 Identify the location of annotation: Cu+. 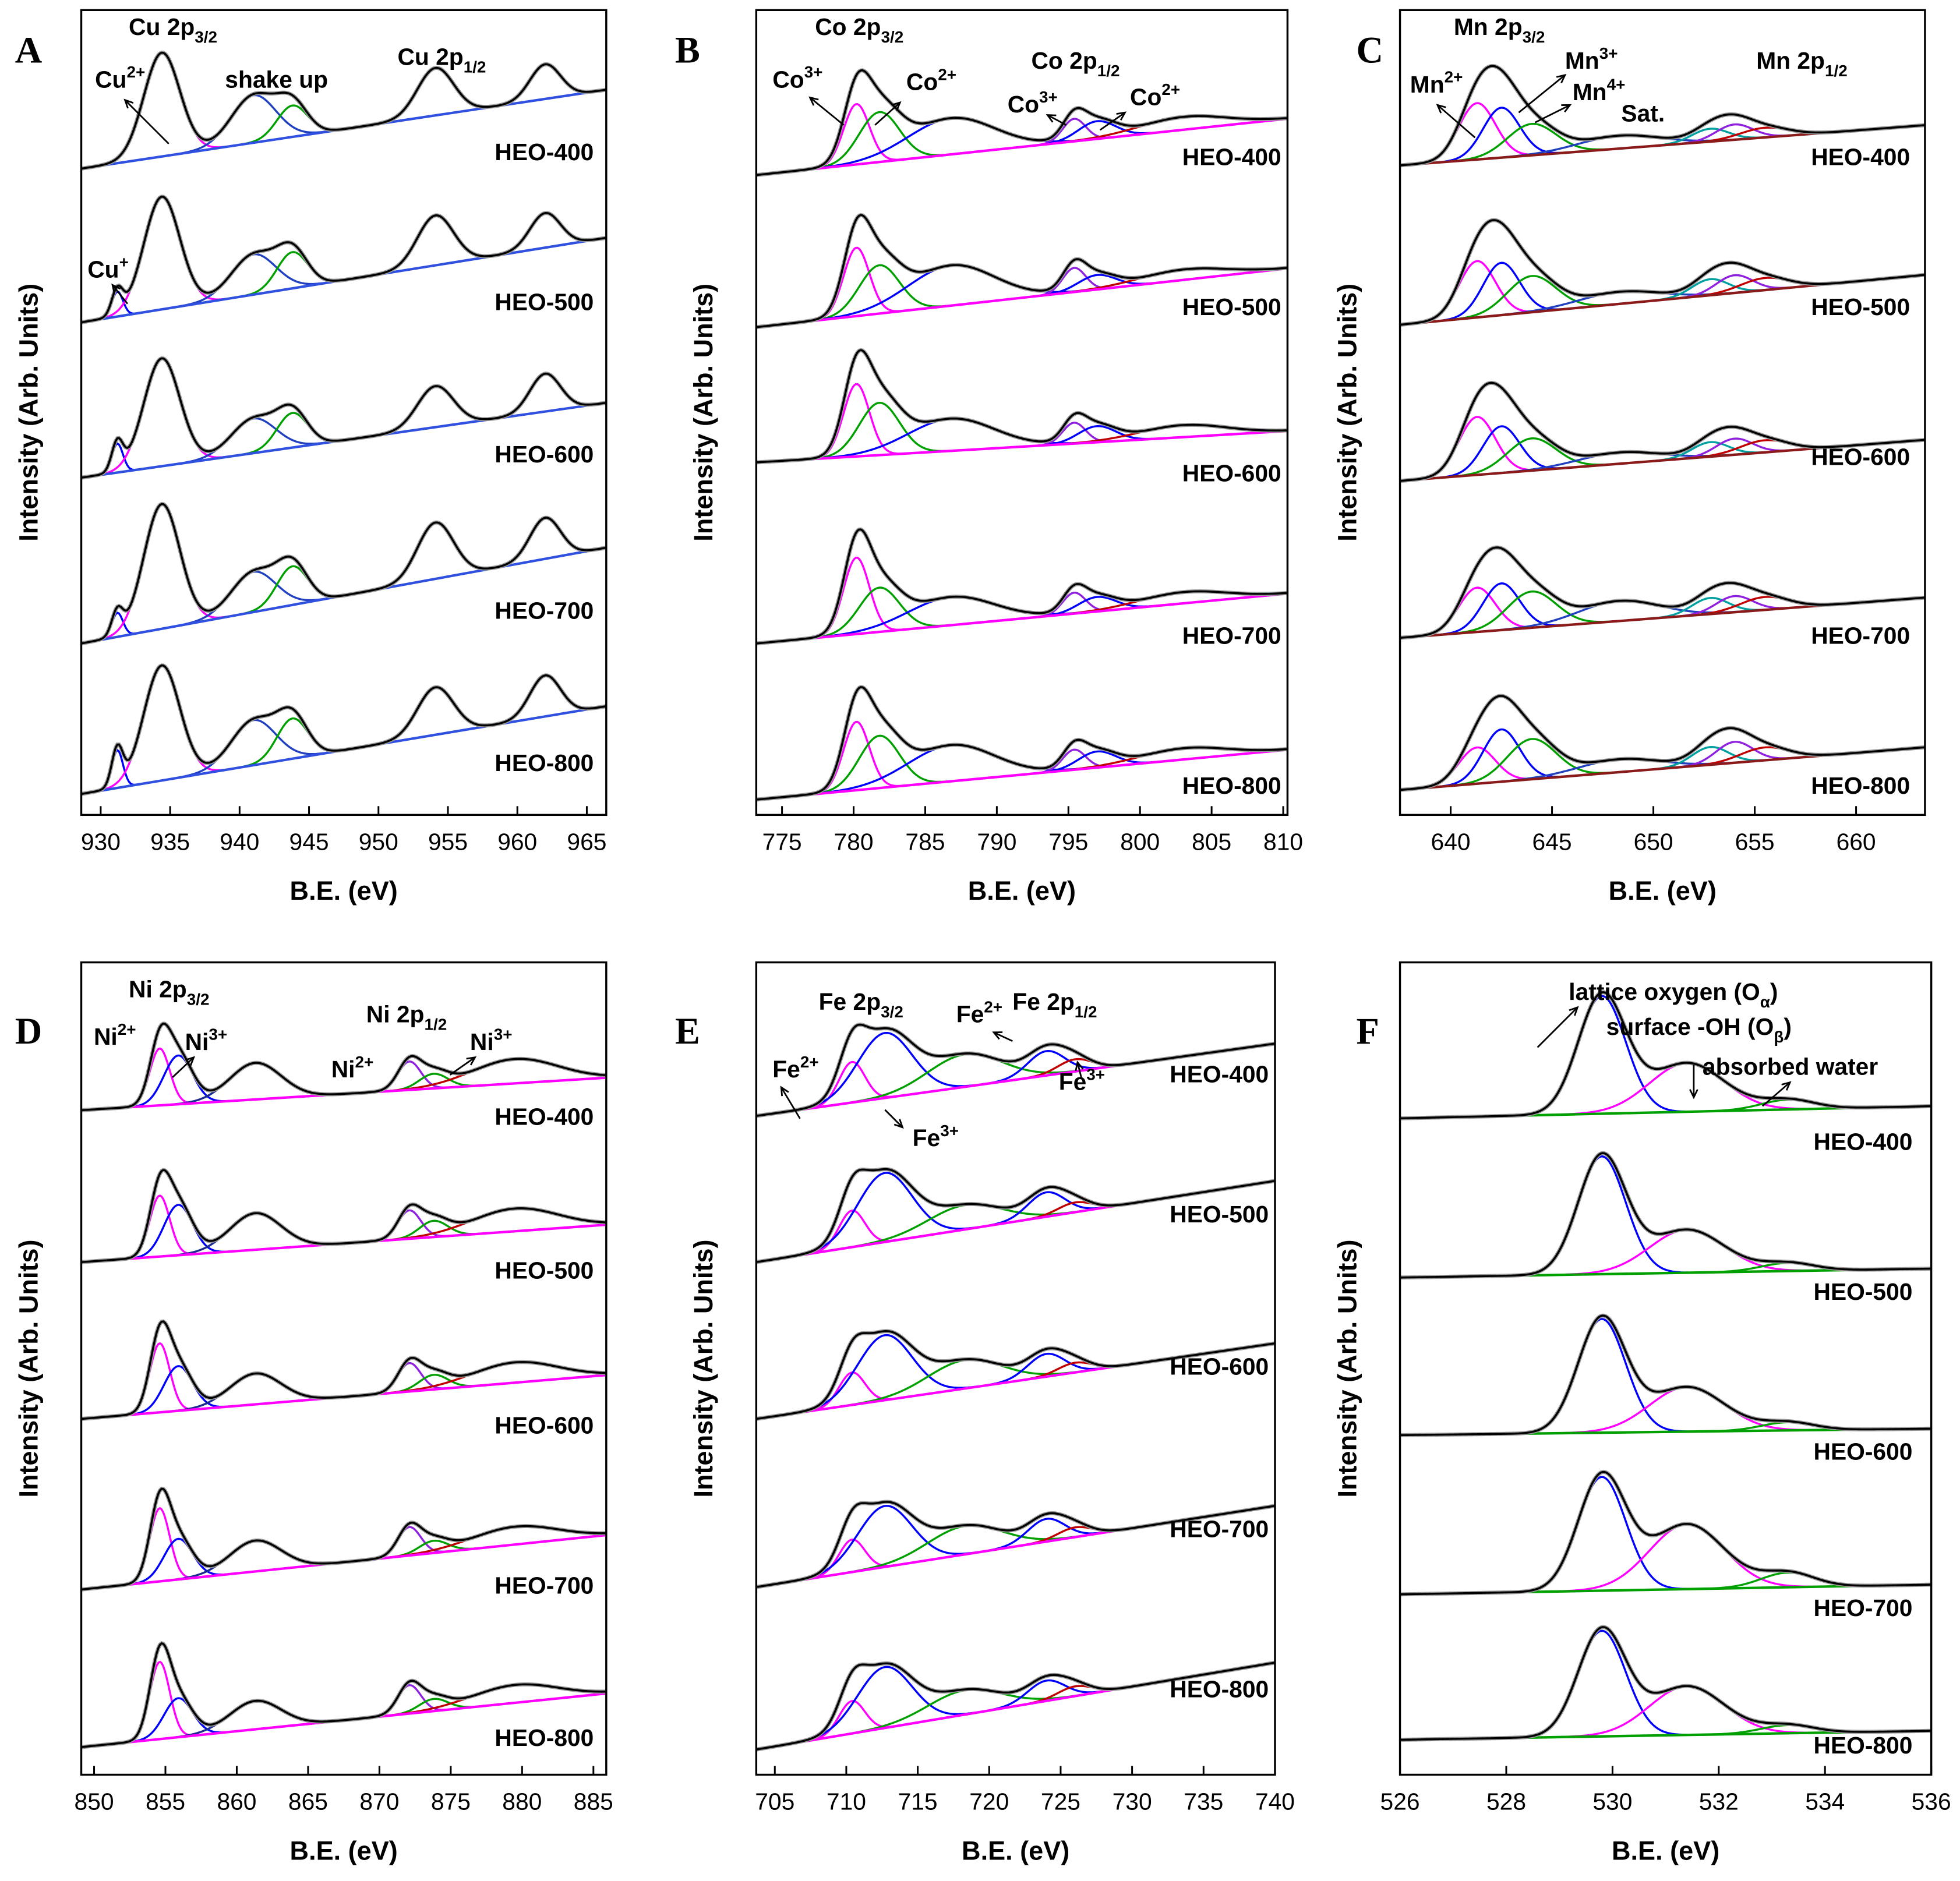
(108, 267).